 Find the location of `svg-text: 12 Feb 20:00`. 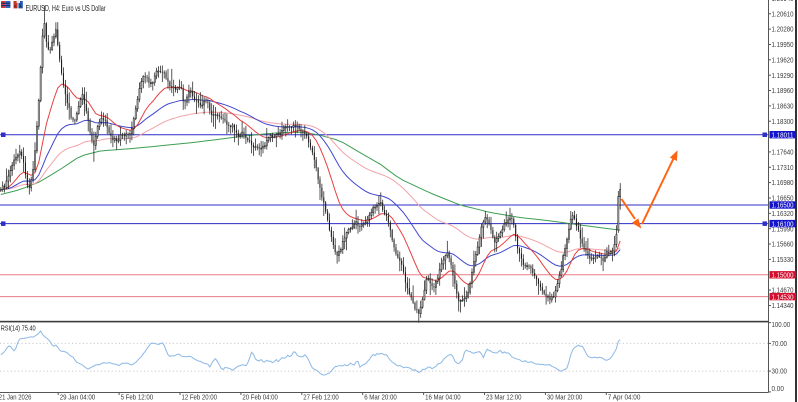

svg-text: 12 Feb 20:00 is located at coordinates (200, 397).